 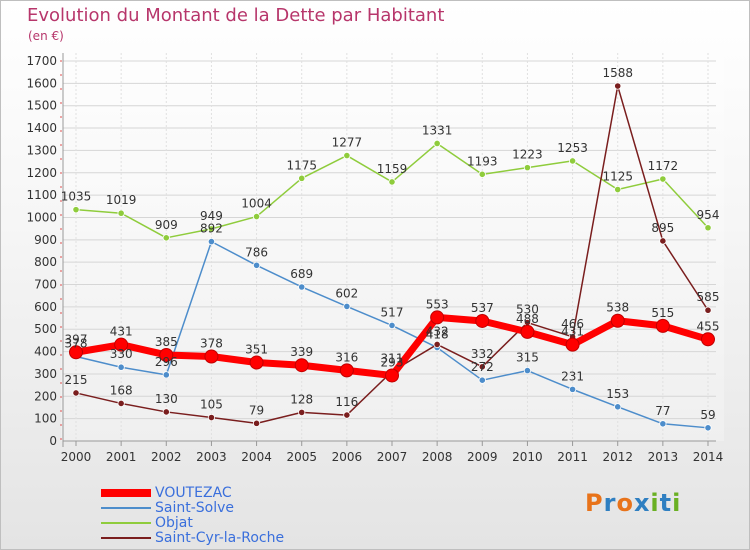 What do you see at coordinates (617, 457) in the screenshot?
I see `x-tick-label: 2012` at bounding box center [617, 457].